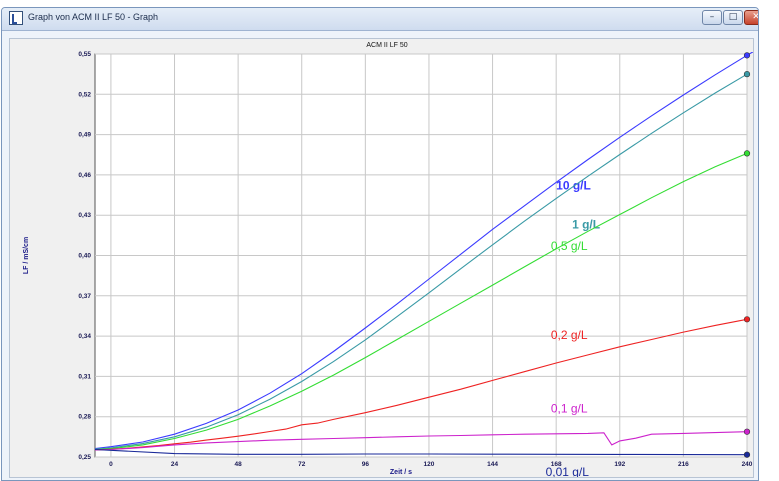 The width and height of the screenshot is (779, 481). What do you see at coordinates (619, 464) in the screenshot?
I see `x-tick-label: 192` at bounding box center [619, 464].